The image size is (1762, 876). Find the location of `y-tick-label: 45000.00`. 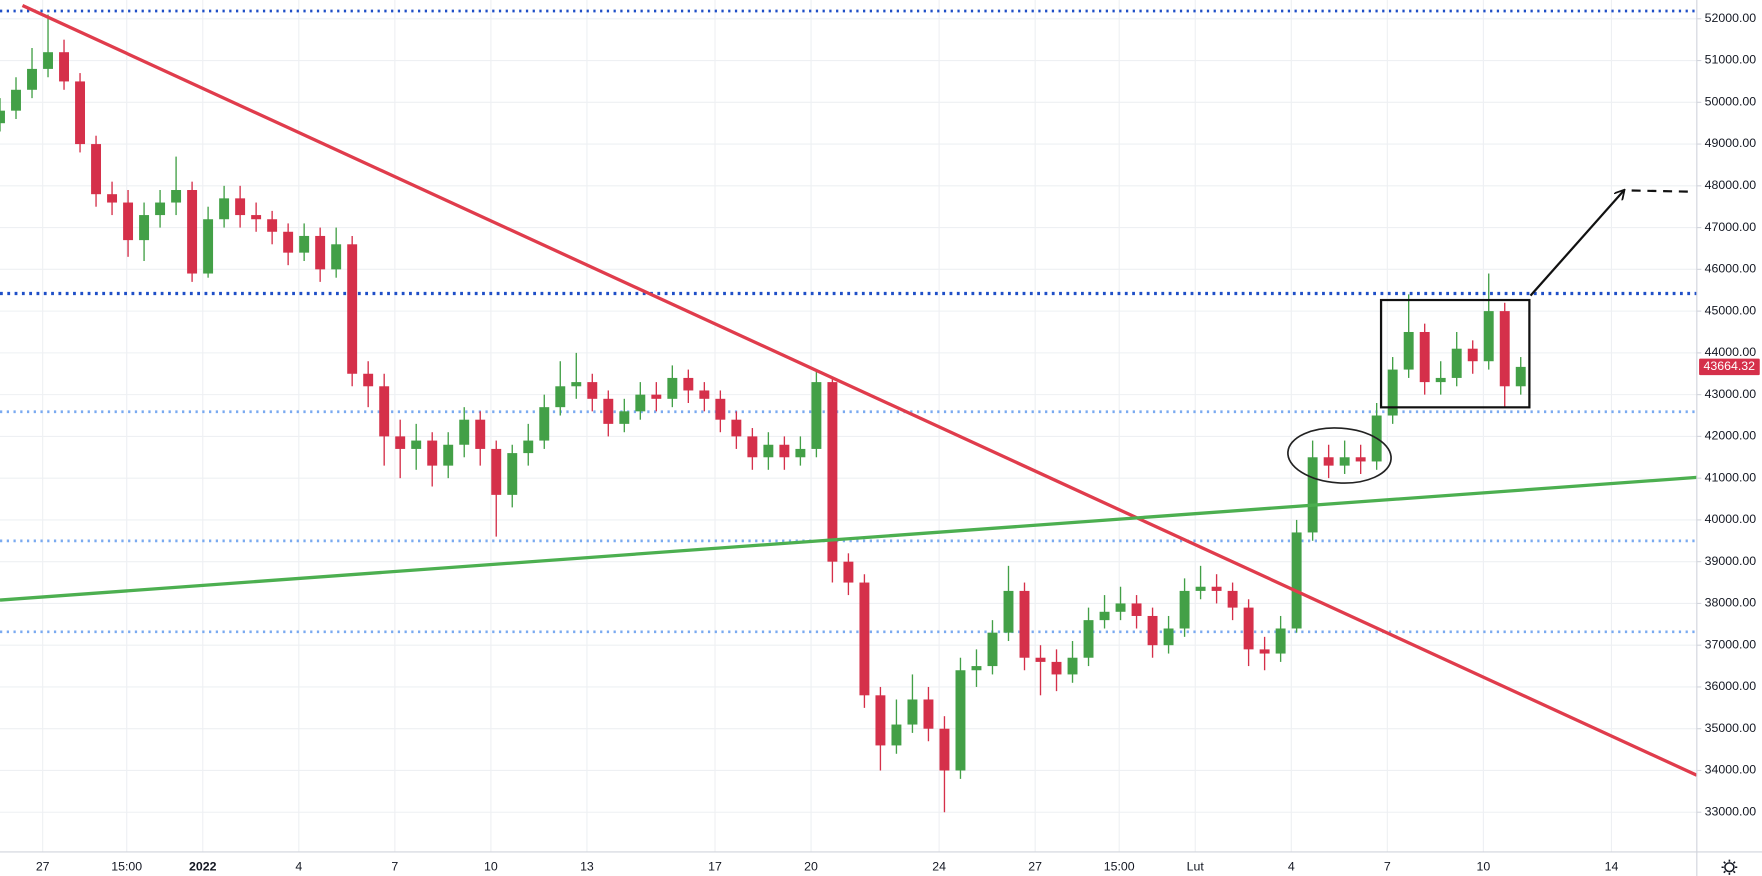

y-tick-label: 45000.00 is located at coordinates (1731, 310).